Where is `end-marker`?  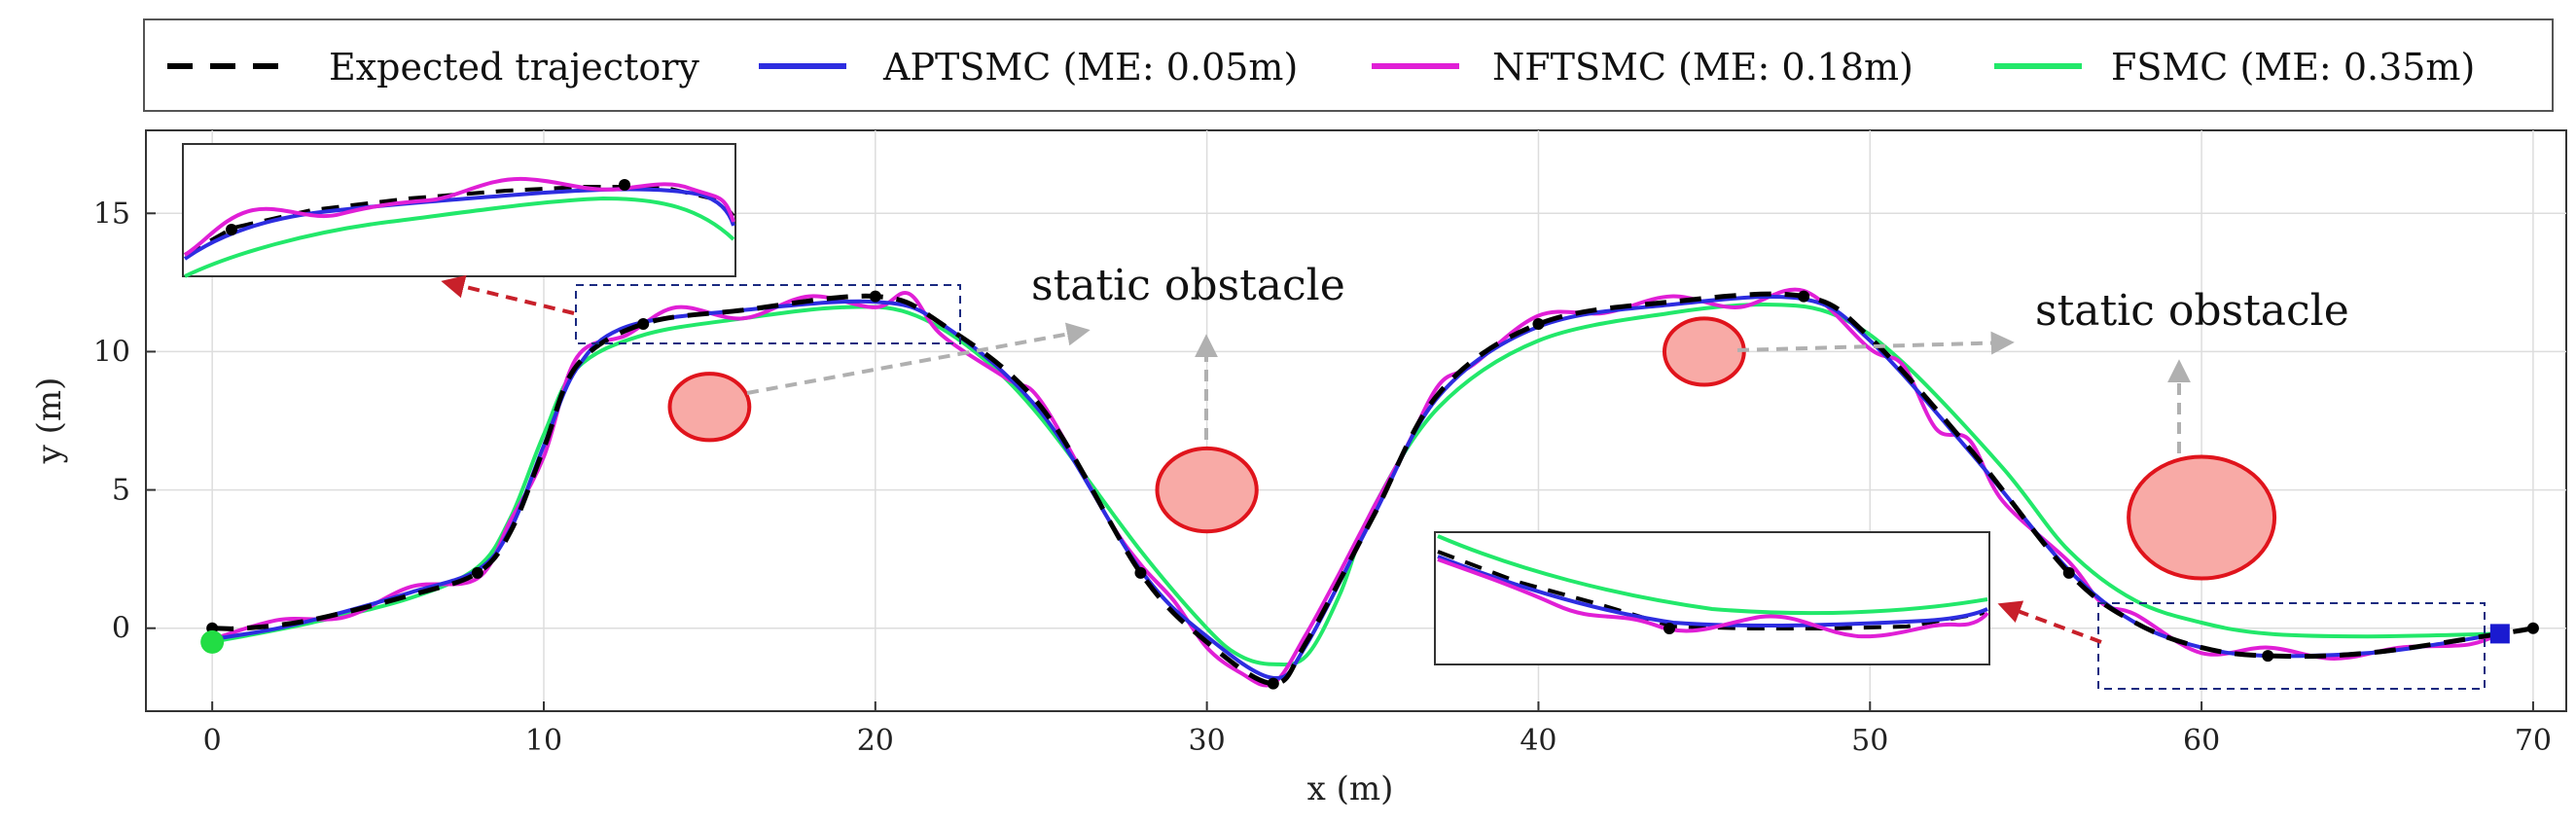
end-marker is located at coordinates (2499, 634).